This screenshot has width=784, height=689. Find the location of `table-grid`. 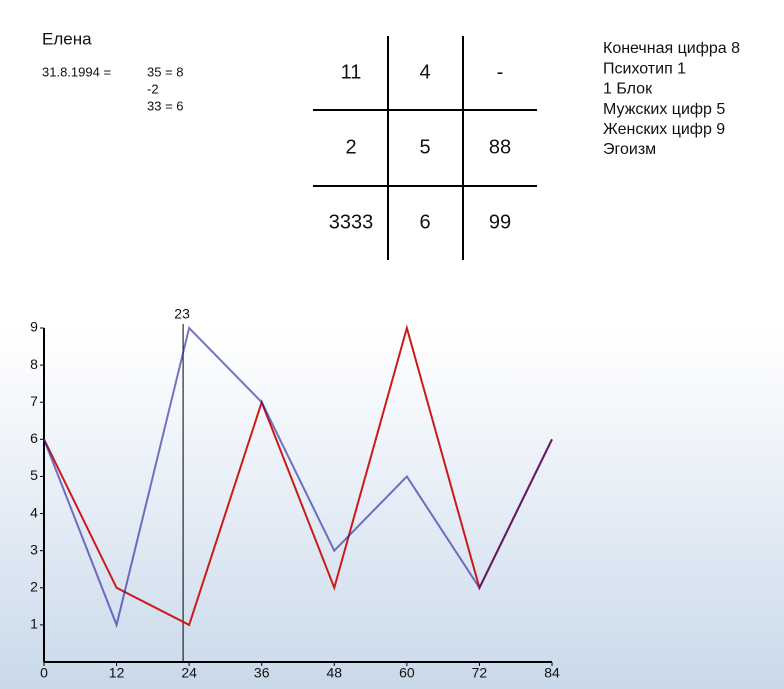

table-grid is located at coordinates (425, 148).